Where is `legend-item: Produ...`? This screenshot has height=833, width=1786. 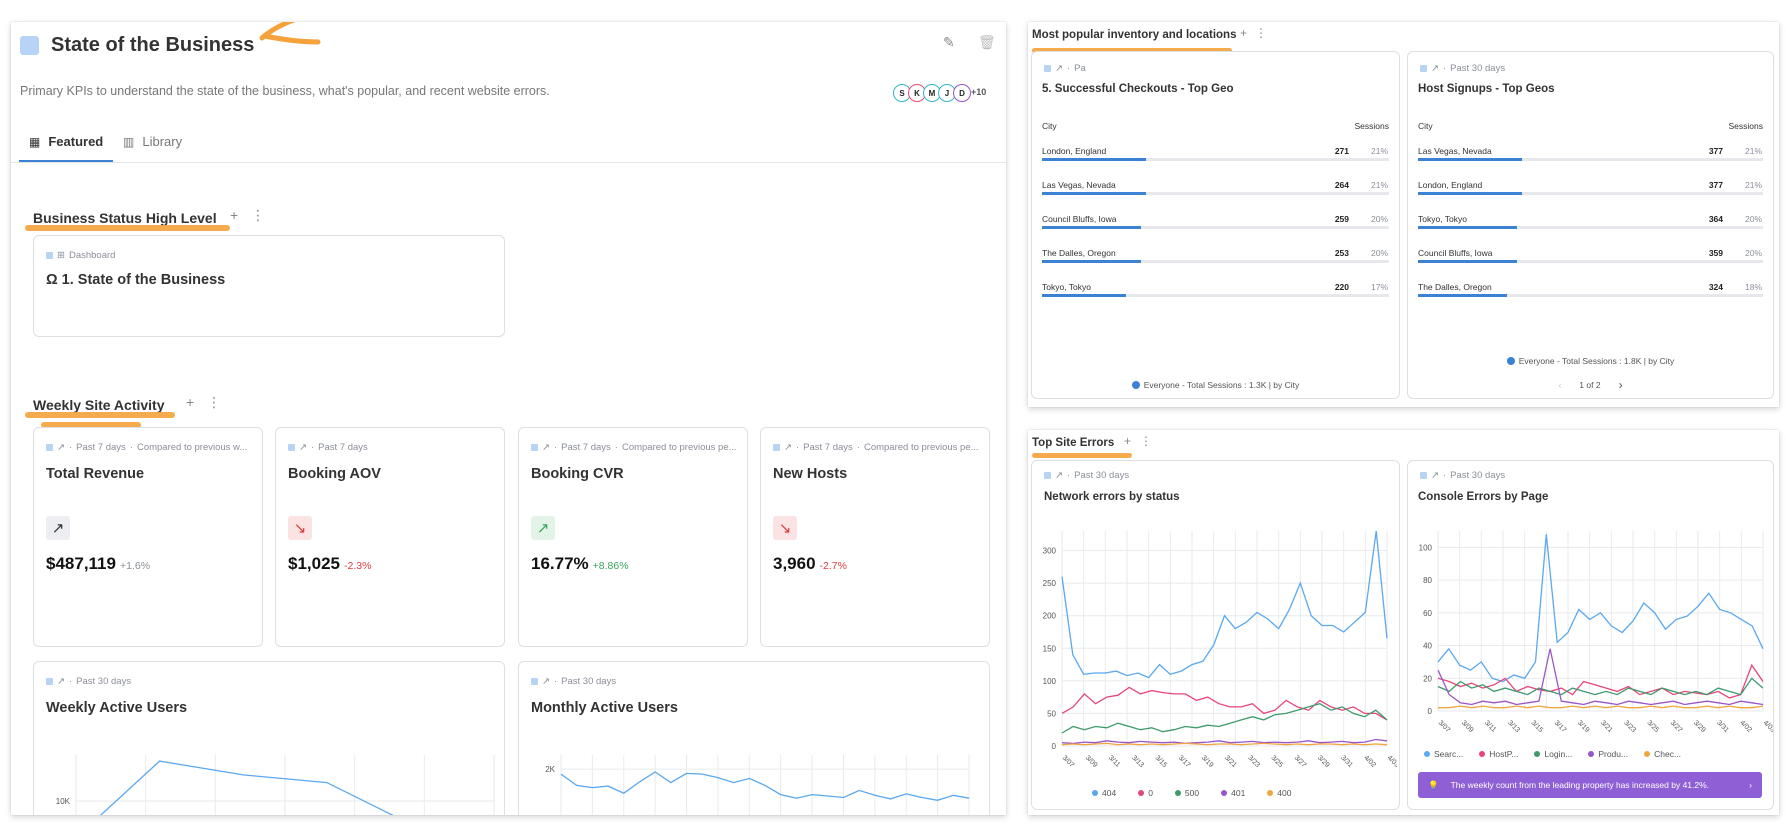
legend-item: Produ... is located at coordinates (1608, 754).